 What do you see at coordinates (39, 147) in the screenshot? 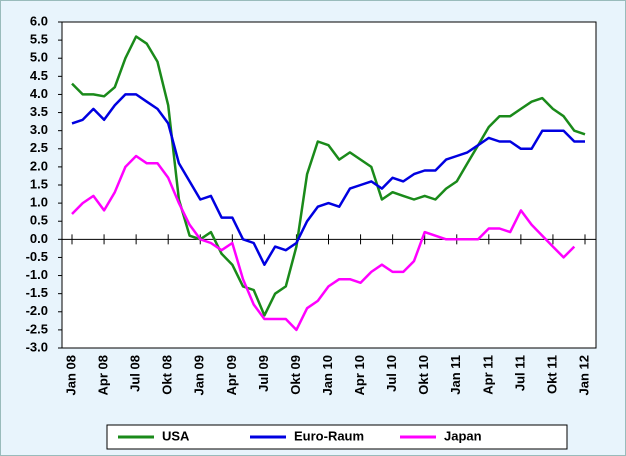
I see `y-tick-label: 2.5` at bounding box center [39, 147].